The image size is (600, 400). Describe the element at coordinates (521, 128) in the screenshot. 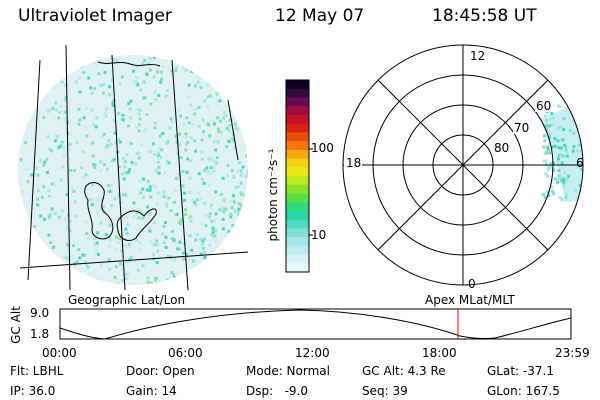

I see `polar-lat-70: 70` at that location.